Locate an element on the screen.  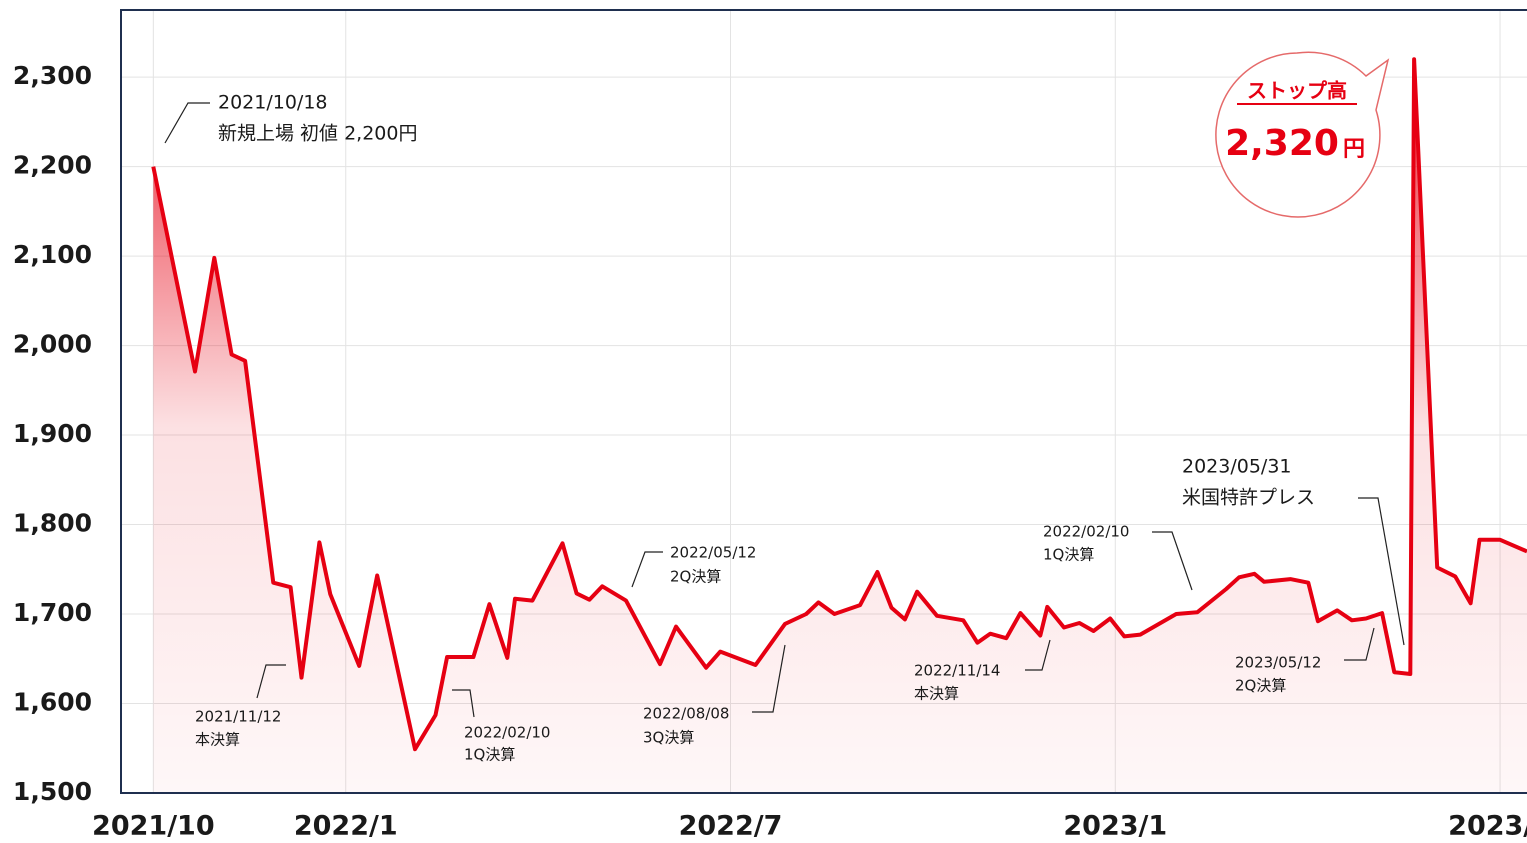
y-tick-label: 1,600 is located at coordinates (52, 702).